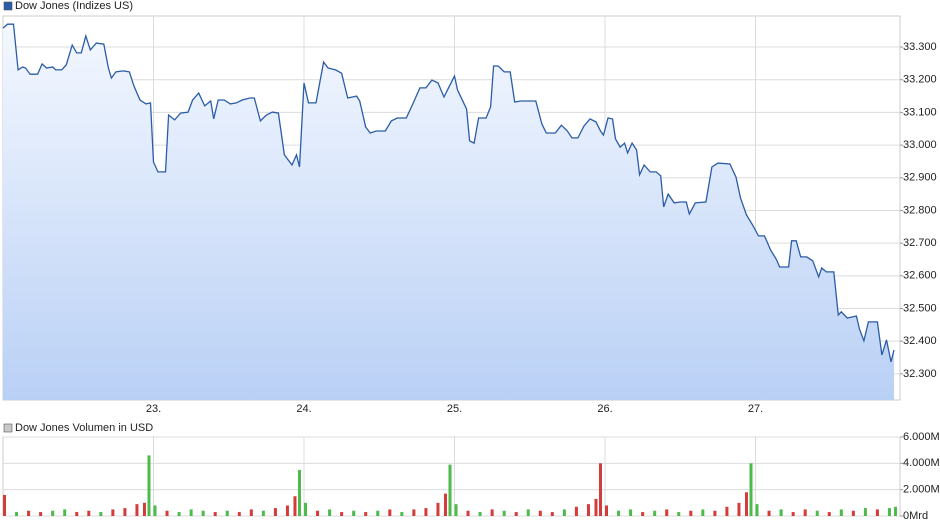  What do you see at coordinates (755, 409) in the screenshot?
I see `x-tick-label: 27.` at bounding box center [755, 409].